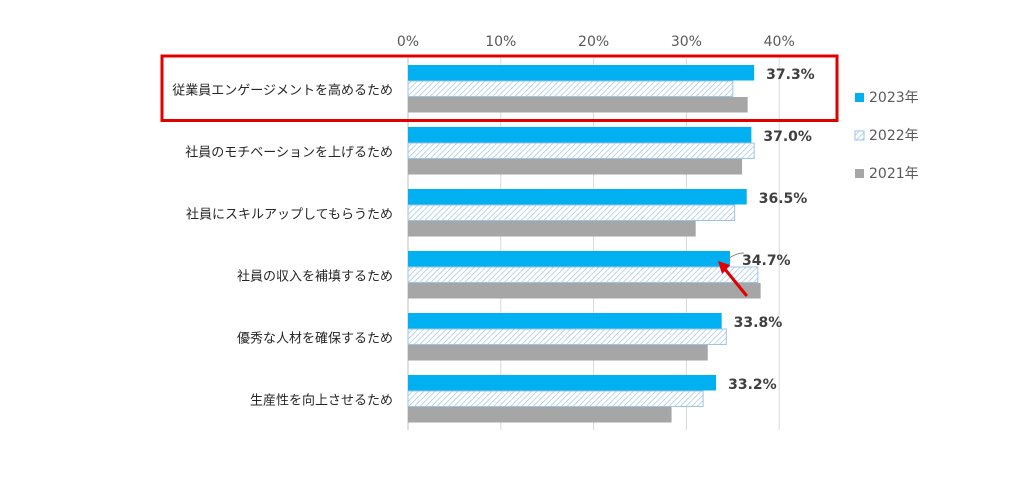 The image size is (1034, 487). I want to click on arrow-head, so click(724, 267).